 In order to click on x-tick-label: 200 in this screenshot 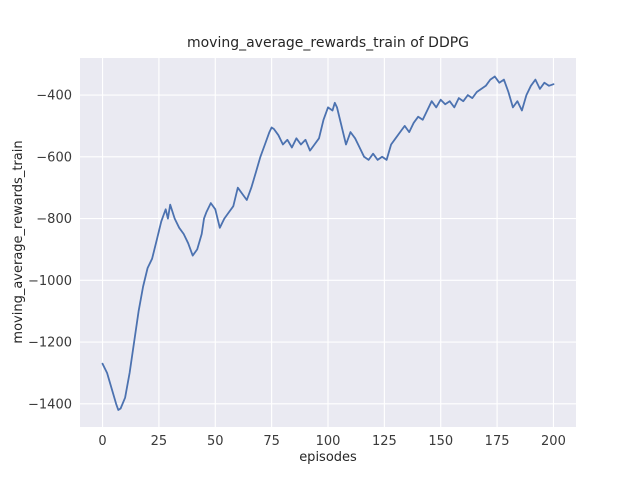, I will do `click(553, 441)`.